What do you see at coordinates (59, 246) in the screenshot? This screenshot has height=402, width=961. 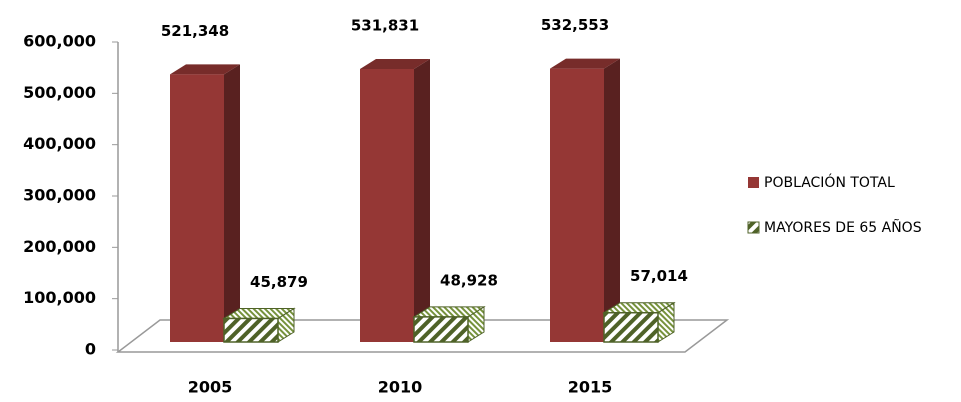 I see `y-tick-label: 200,000` at bounding box center [59, 246].